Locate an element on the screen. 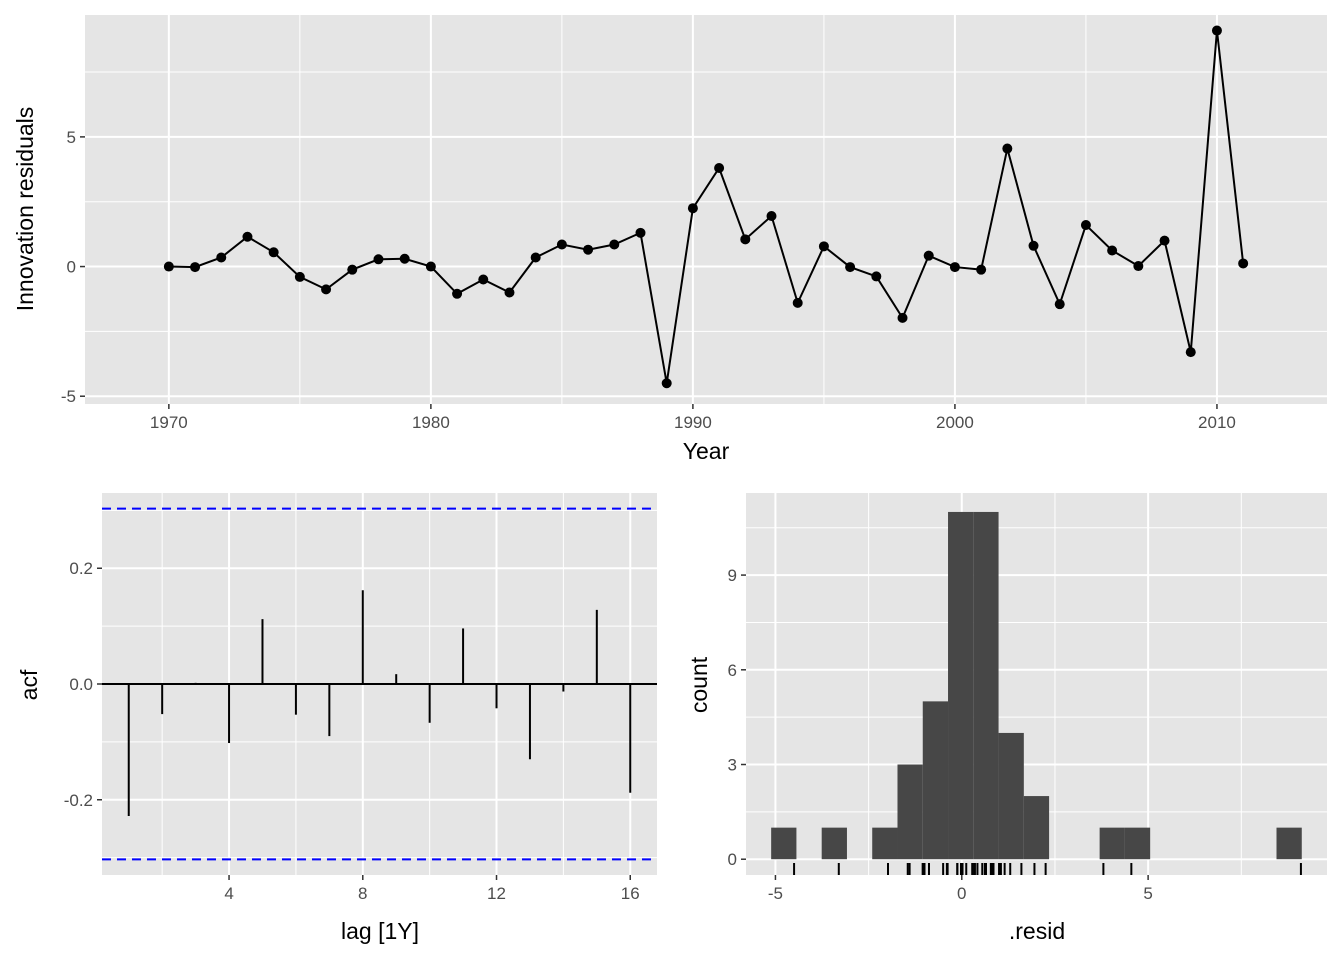 The image size is (1344, 960). y-tick-label: -0.2 is located at coordinates (78, 800).